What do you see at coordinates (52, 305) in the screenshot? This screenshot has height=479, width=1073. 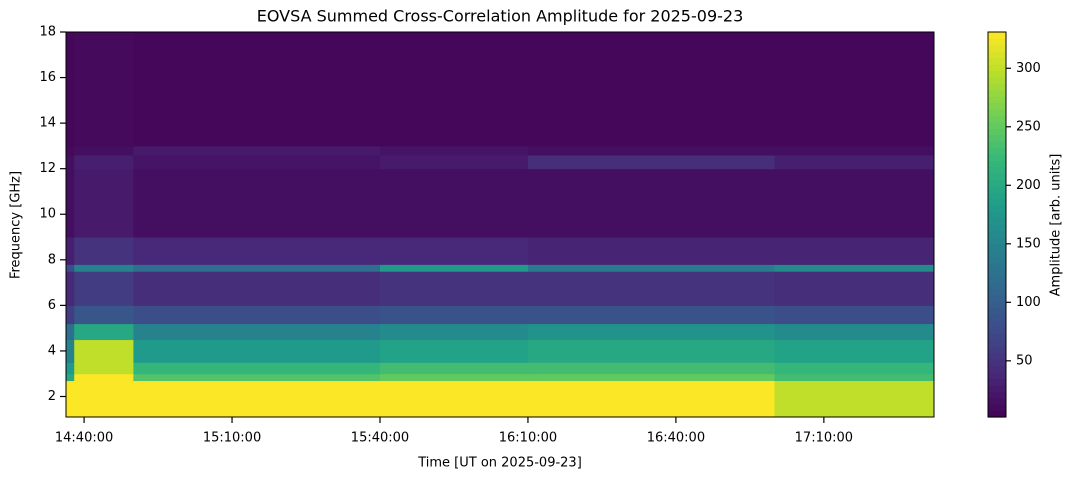 I see `y-tick-label: 6` at bounding box center [52, 305].